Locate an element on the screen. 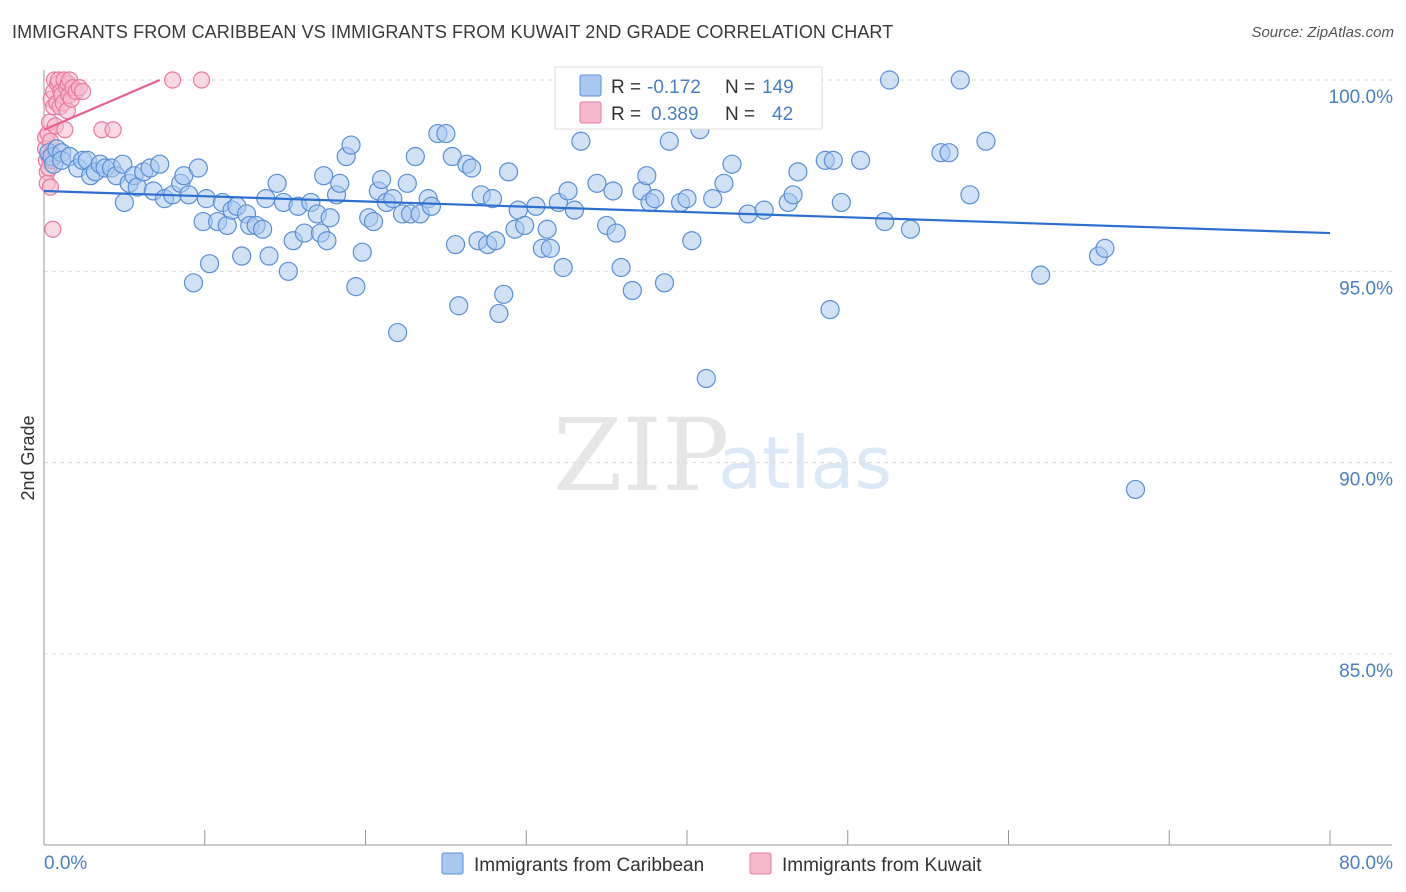  y-ticks: 100.0% 95.0% 90.0% 85.0% is located at coordinates (1361, 384).